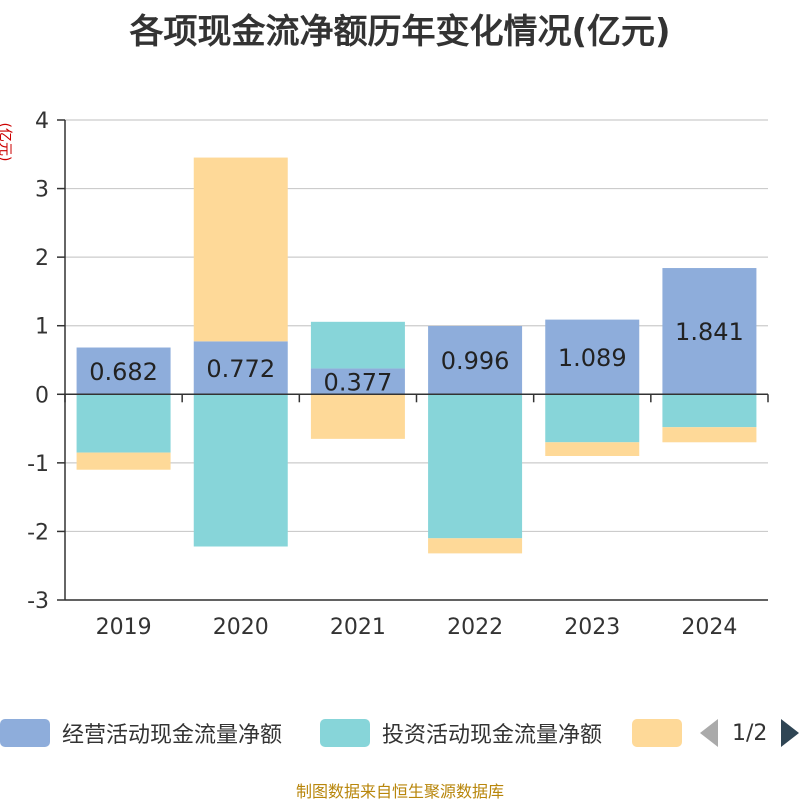 The width and height of the screenshot is (800, 802). Describe the element at coordinates (709, 627) in the screenshot. I see `x-tick-label-2024: 2024` at that location.